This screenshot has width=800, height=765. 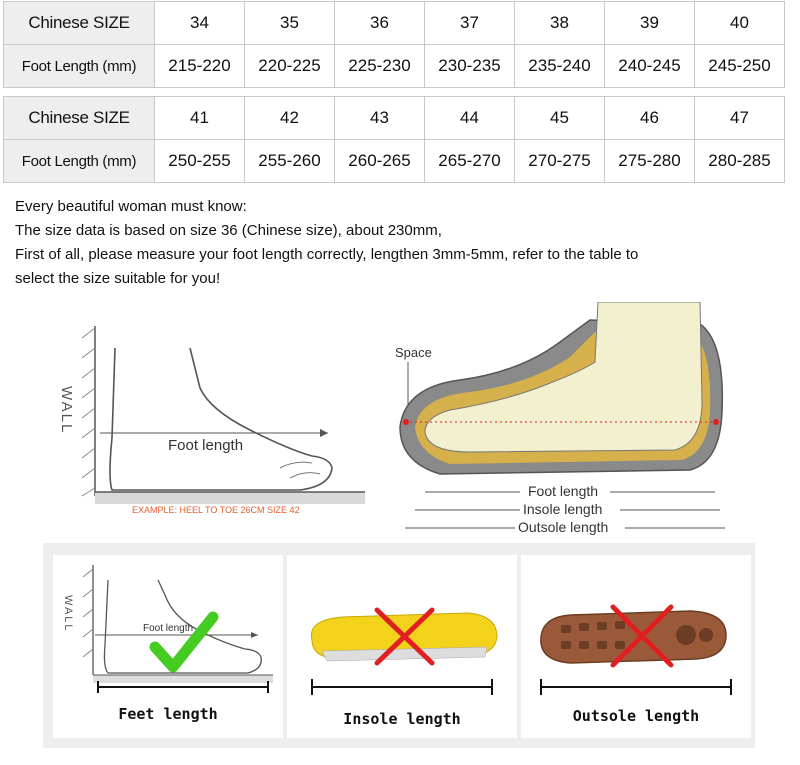 I want to click on length-cell: 255-260, so click(x=289, y=161).